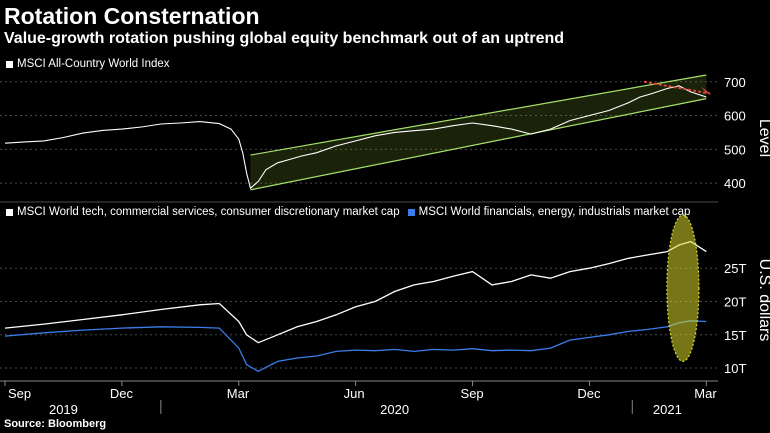 The width and height of the screenshot is (770, 433). I want to click on legend-swatch-growth, so click(9, 212).